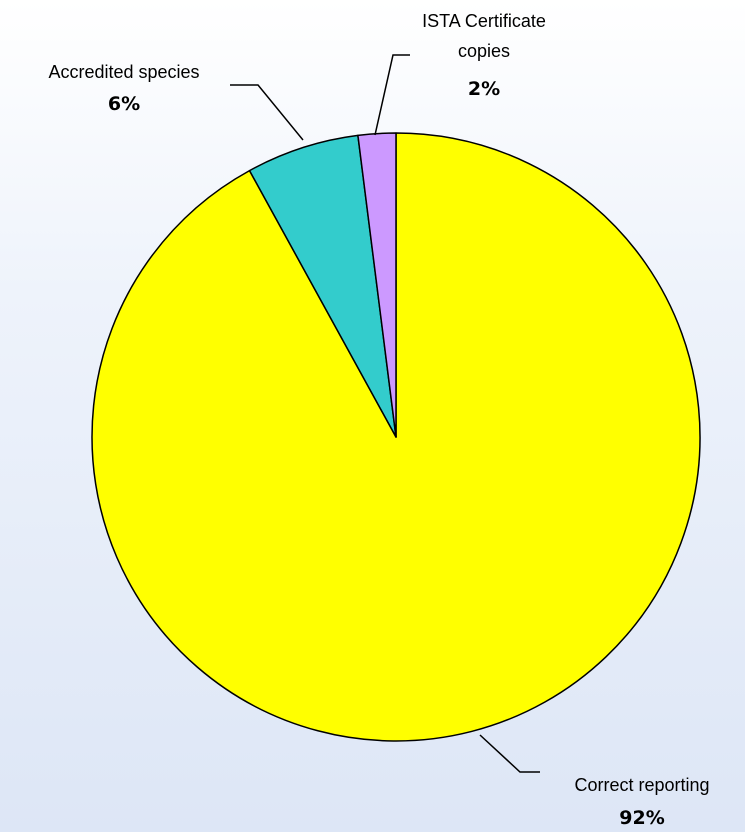  What do you see at coordinates (641, 785) in the screenshot?
I see `slice-label-correct: Correct reporting` at bounding box center [641, 785].